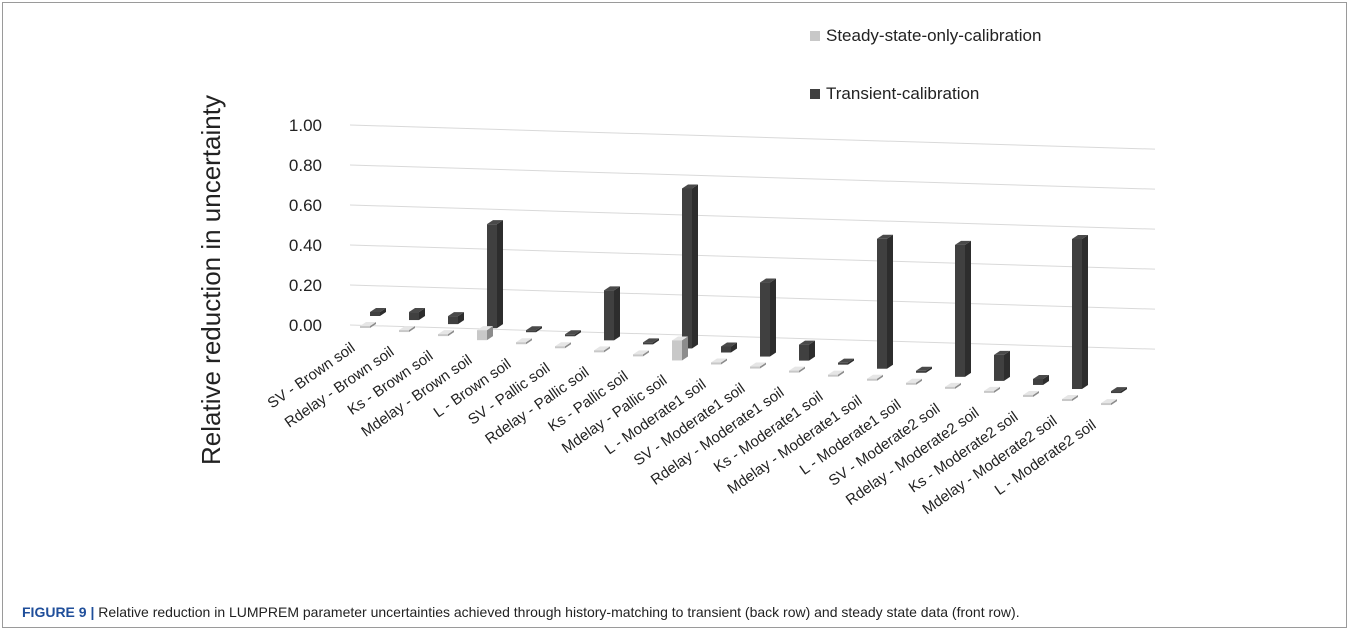 This screenshot has width=1351, height=632. What do you see at coordinates (305, 165) in the screenshot?
I see `y-tick-label: 0.80` at bounding box center [305, 165].